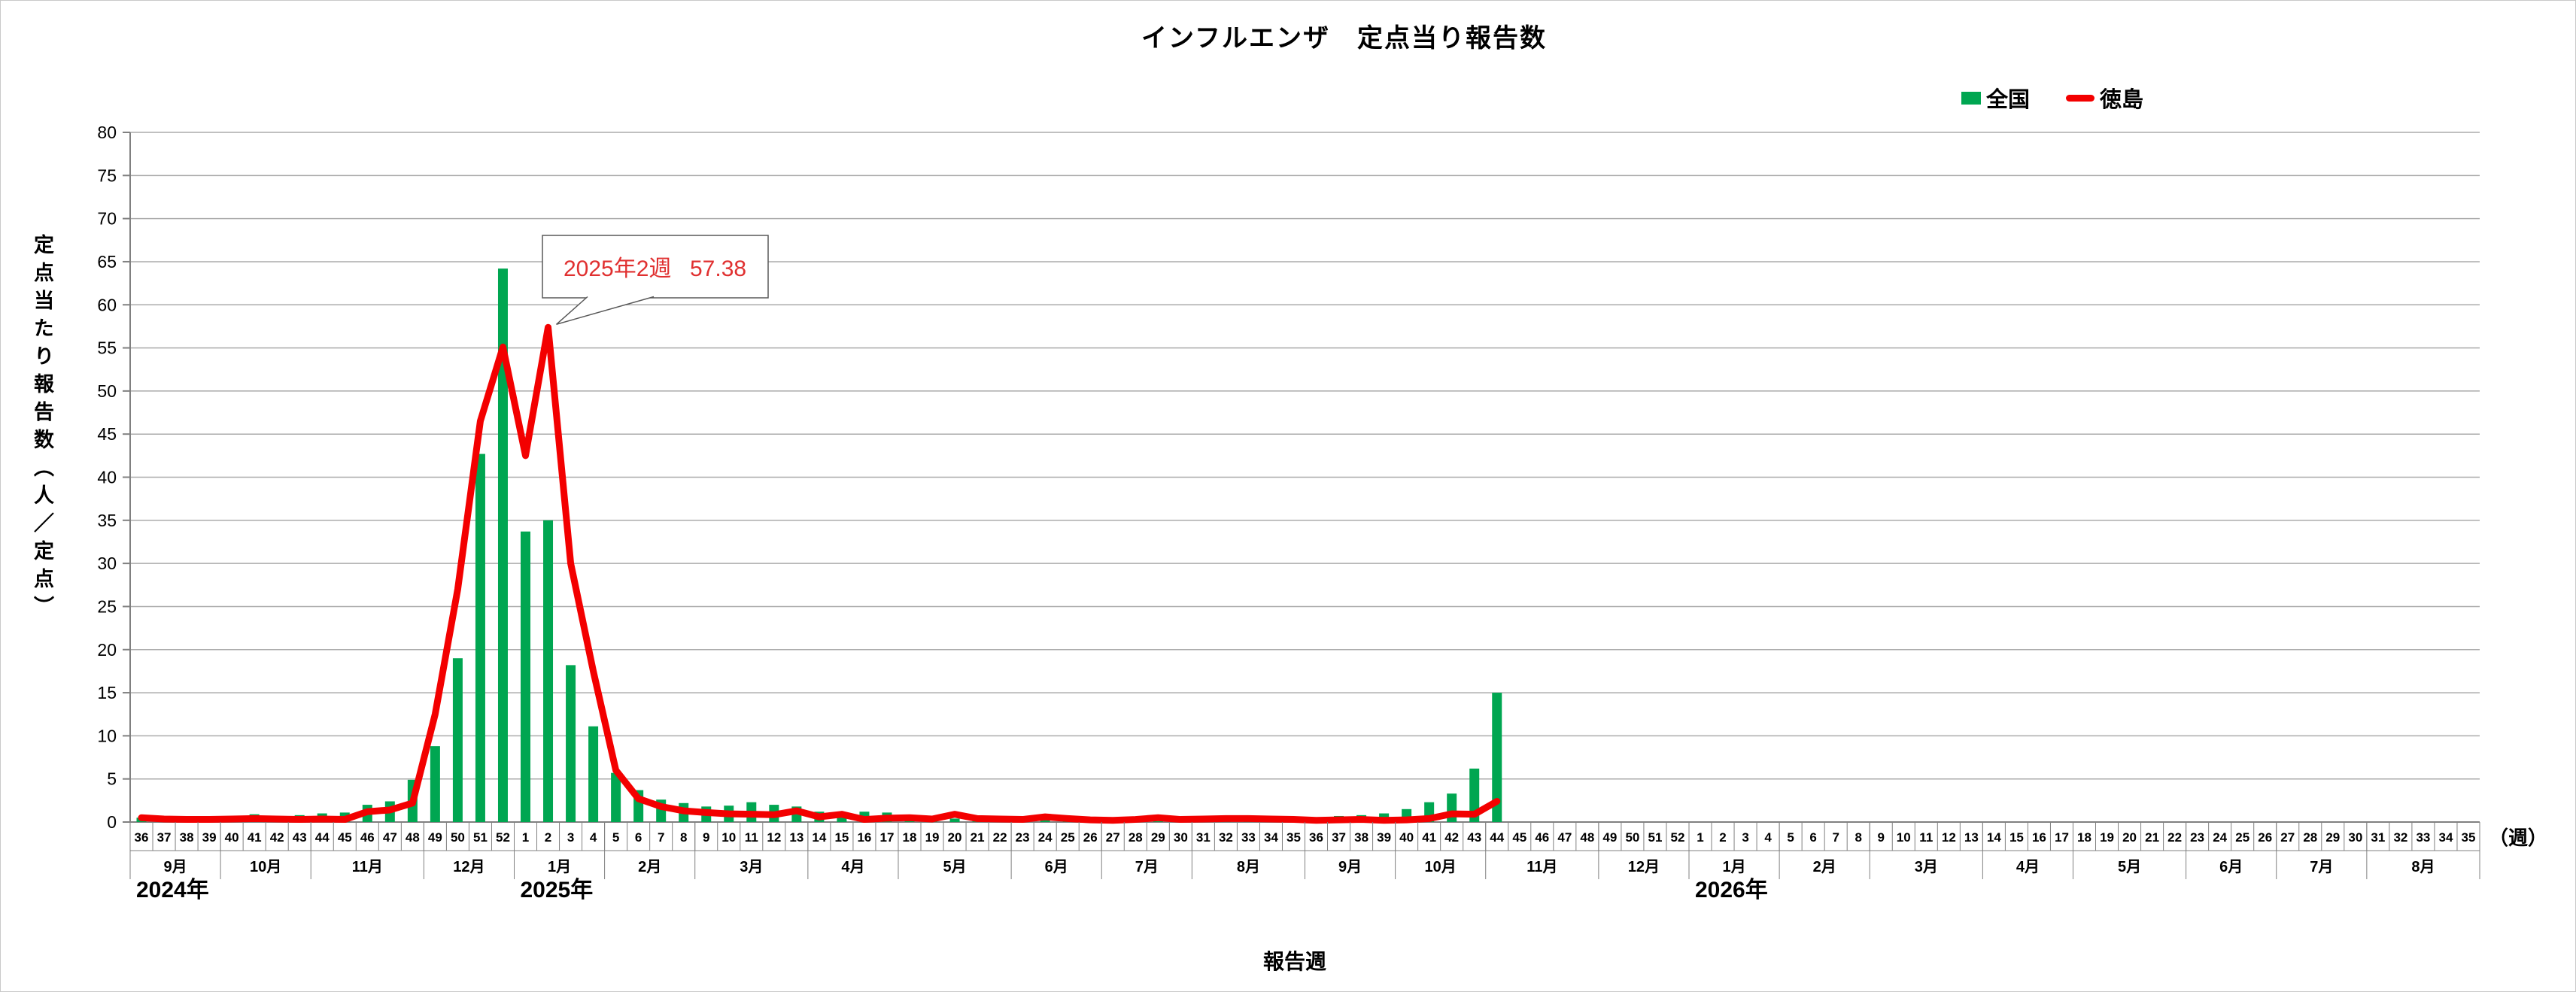 The height and width of the screenshot is (992, 2576). What do you see at coordinates (1994, 837) in the screenshot?
I see `week-label: 14` at bounding box center [1994, 837].